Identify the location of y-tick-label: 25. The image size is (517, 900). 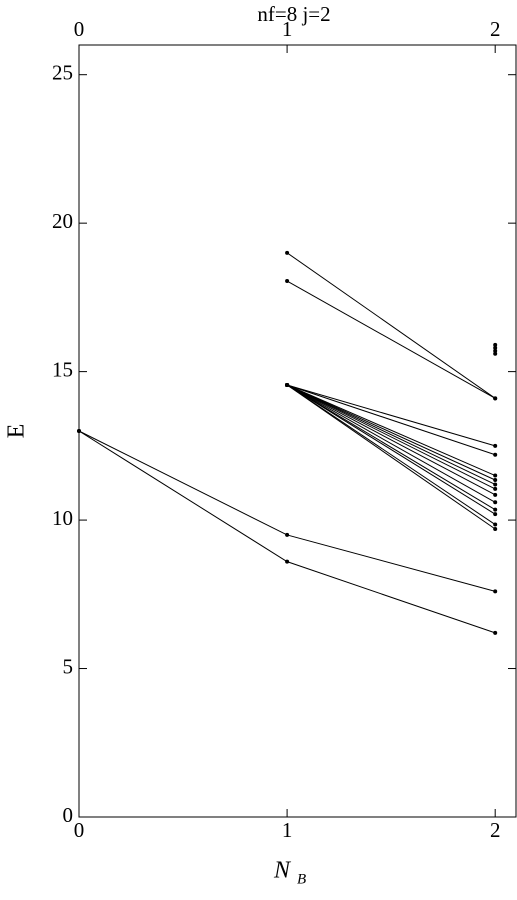
(62, 73).